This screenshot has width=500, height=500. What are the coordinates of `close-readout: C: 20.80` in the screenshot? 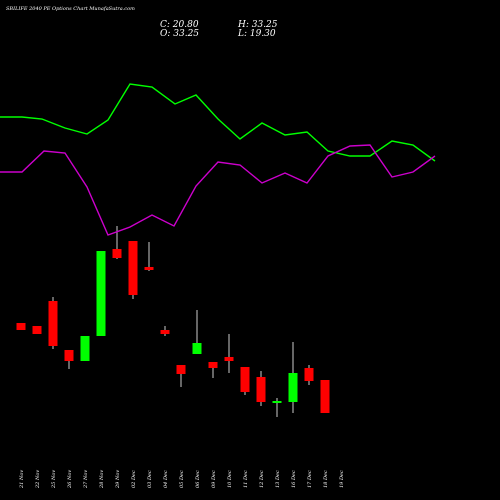 It's located at (179, 25).